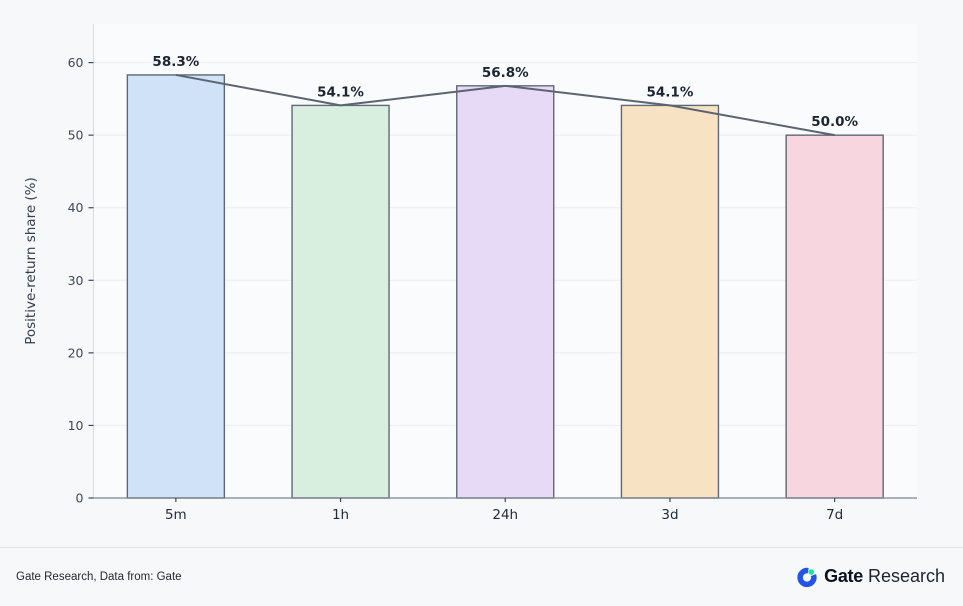  Describe the element at coordinates (76, 135) in the screenshot. I see `y-tick-label-50: 50` at that location.